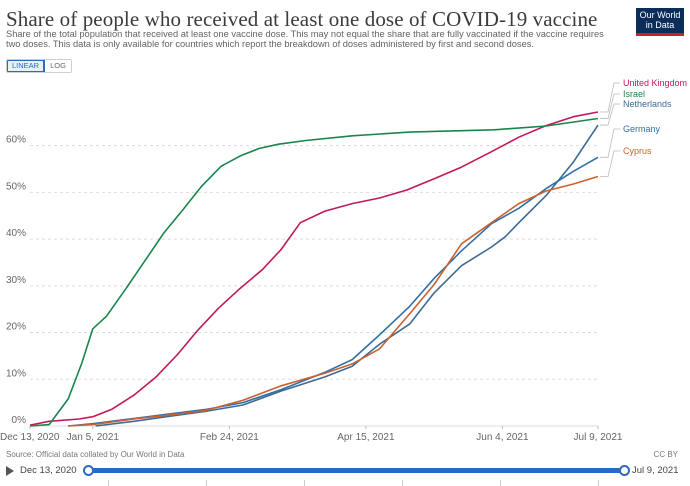 The image size is (690, 486). Describe the element at coordinates (345, 474) in the screenshot. I see `timeline-slider: Dec 13, 2020 Jul 9, 2021` at that location.